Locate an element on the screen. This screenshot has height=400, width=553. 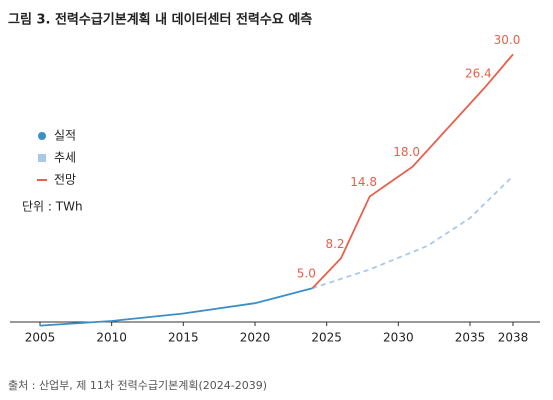
legend-label: 전망 is located at coordinates (65, 180).